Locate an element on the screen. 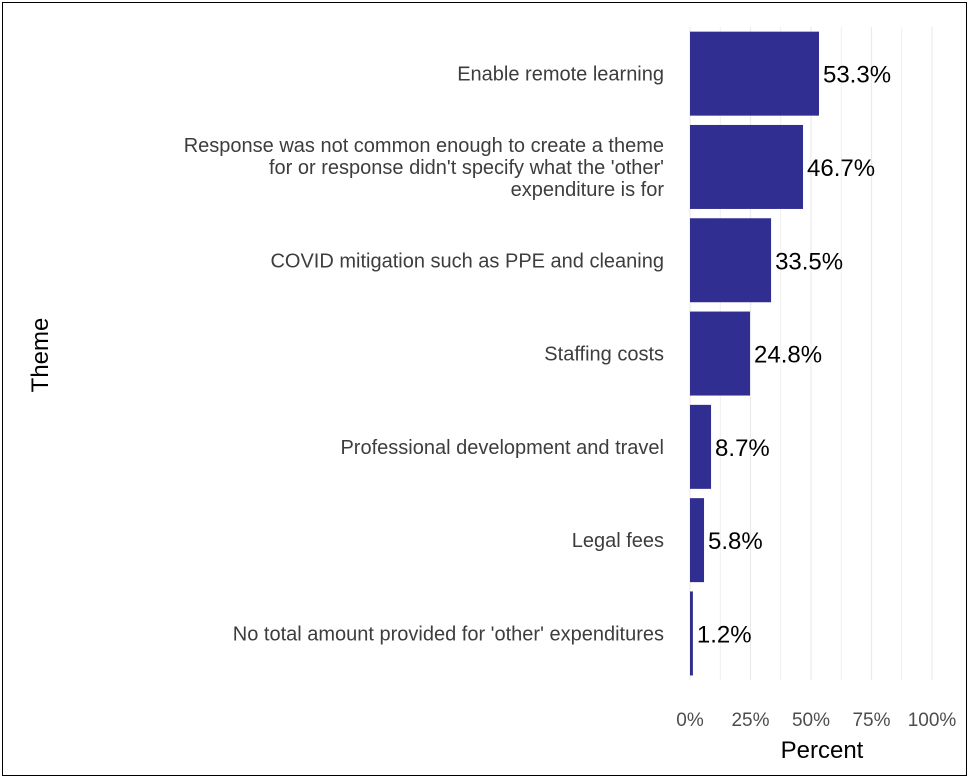 This screenshot has width=971, height=780. value-label: 46.7% is located at coordinates (841, 168).